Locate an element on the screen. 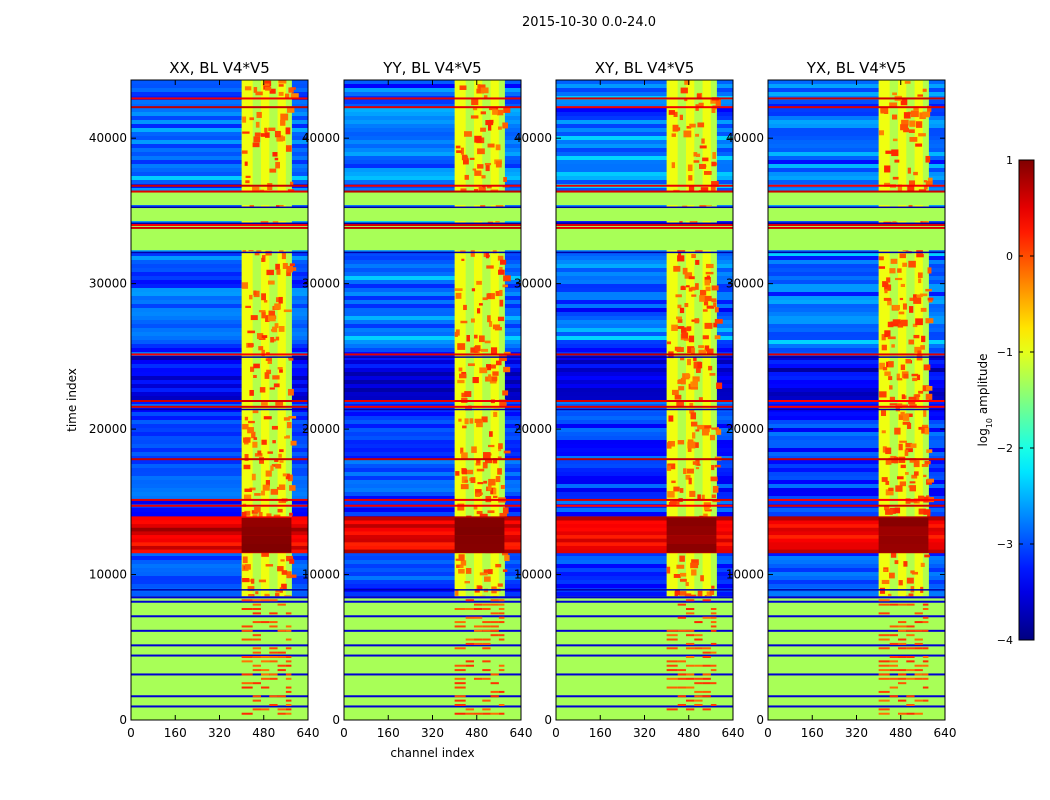 The height and width of the screenshot is (800, 1050). colorbar-tick-label: −3 is located at coordinates (1005, 544).